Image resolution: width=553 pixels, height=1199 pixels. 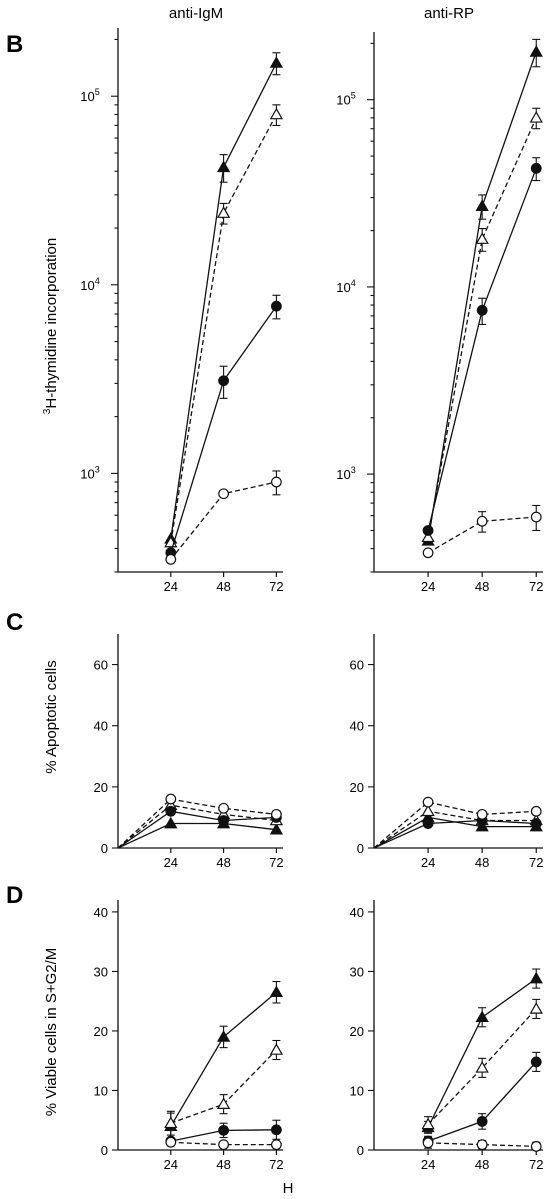 What do you see at coordinates (51, 1032) in the screenshot?
I see `y-axis-label-d: % Viable cells in S+G2/M` at bounding box center [51, 1032].